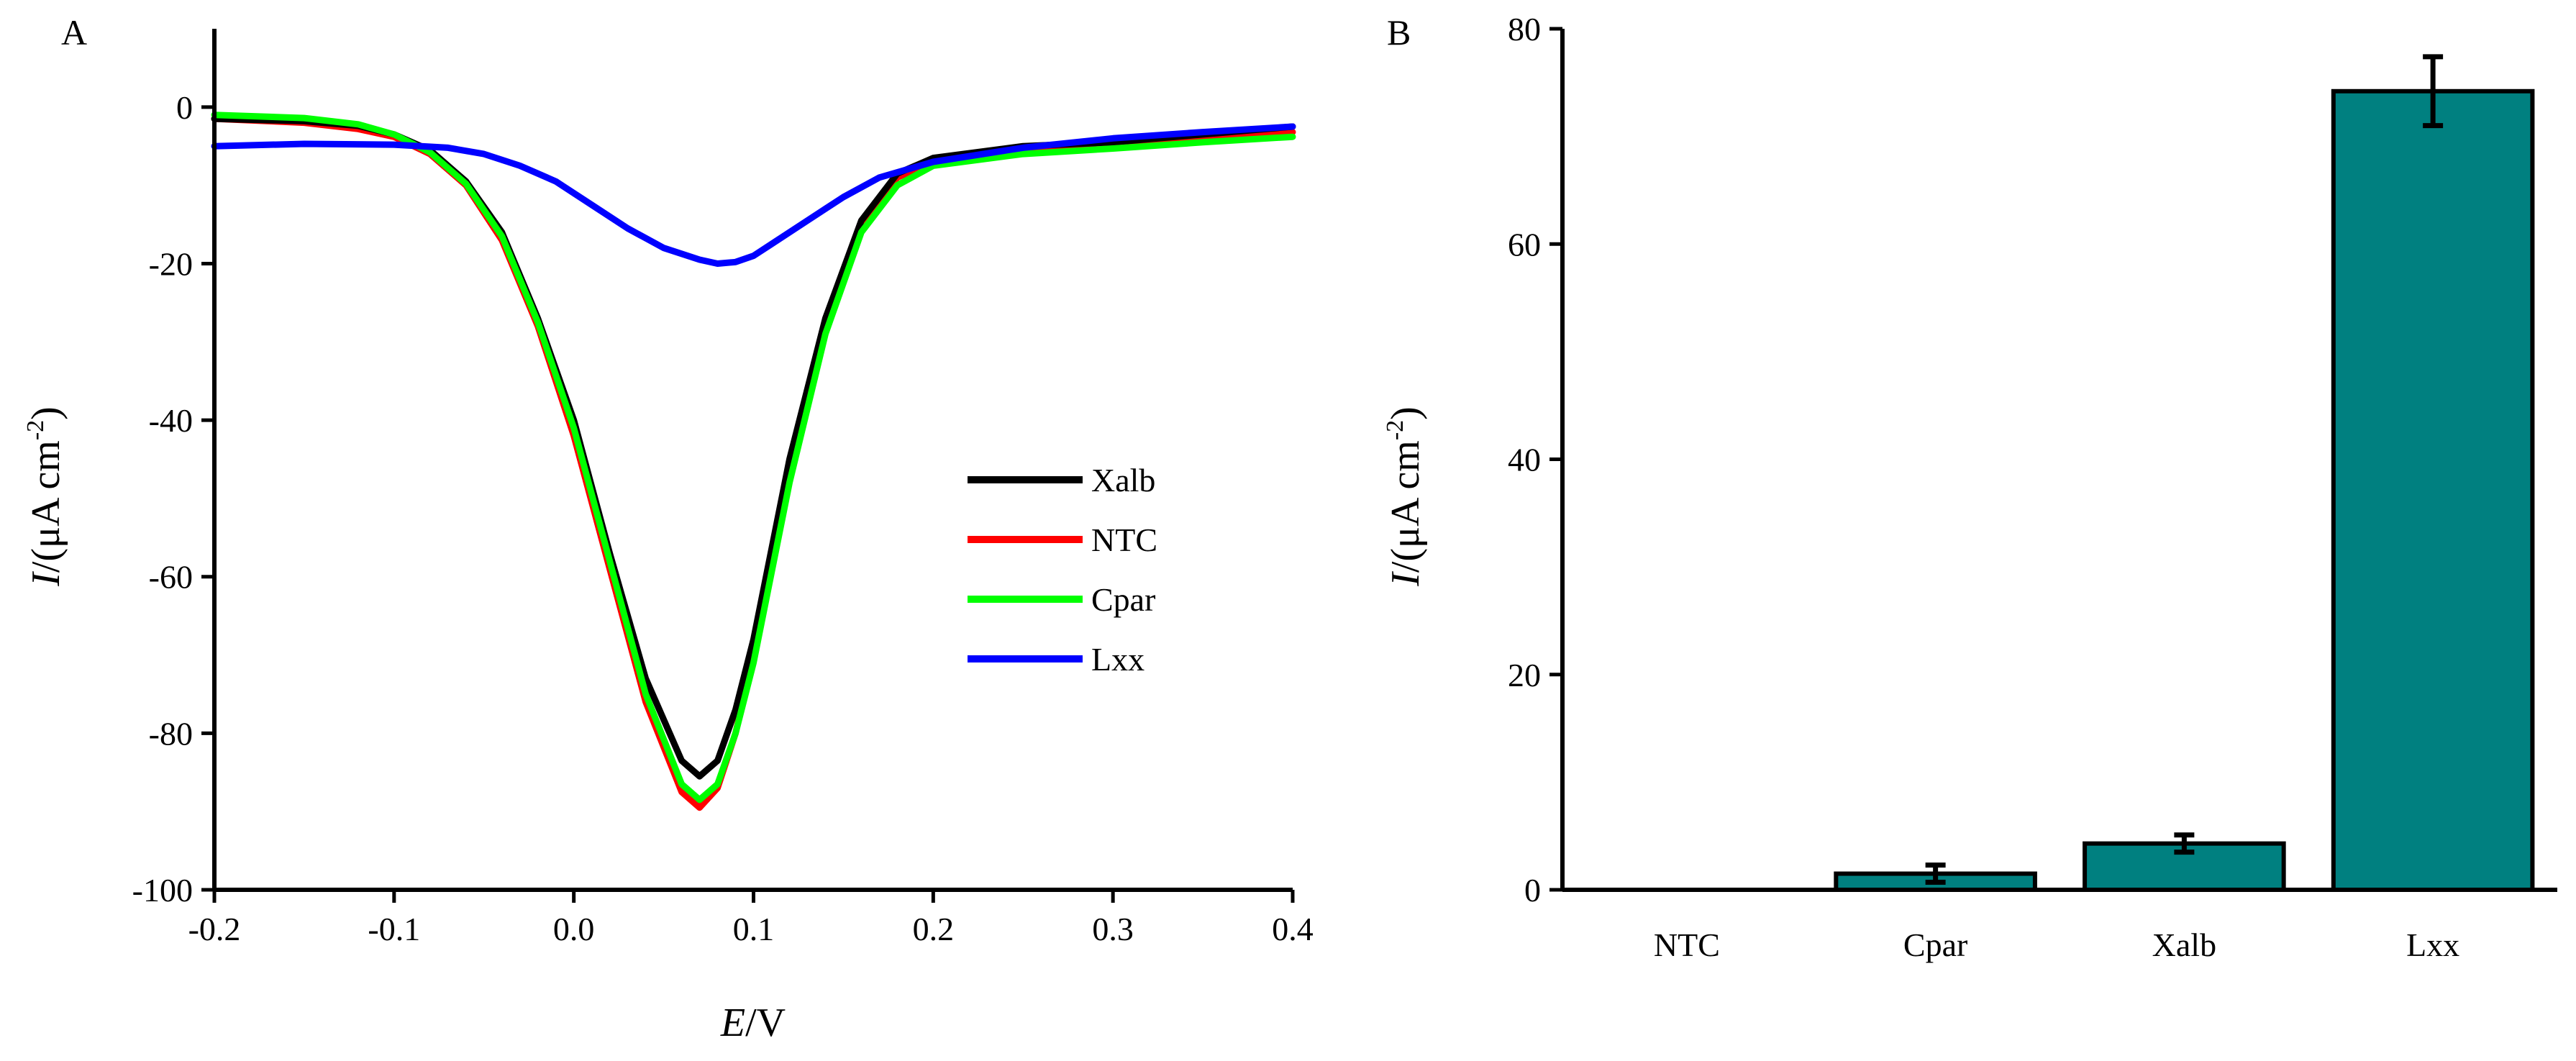  What do you see at coordinates (46, 579) in the screenshot?
I see `y-axis-title-italic: I` at bounding box center [46, 579].